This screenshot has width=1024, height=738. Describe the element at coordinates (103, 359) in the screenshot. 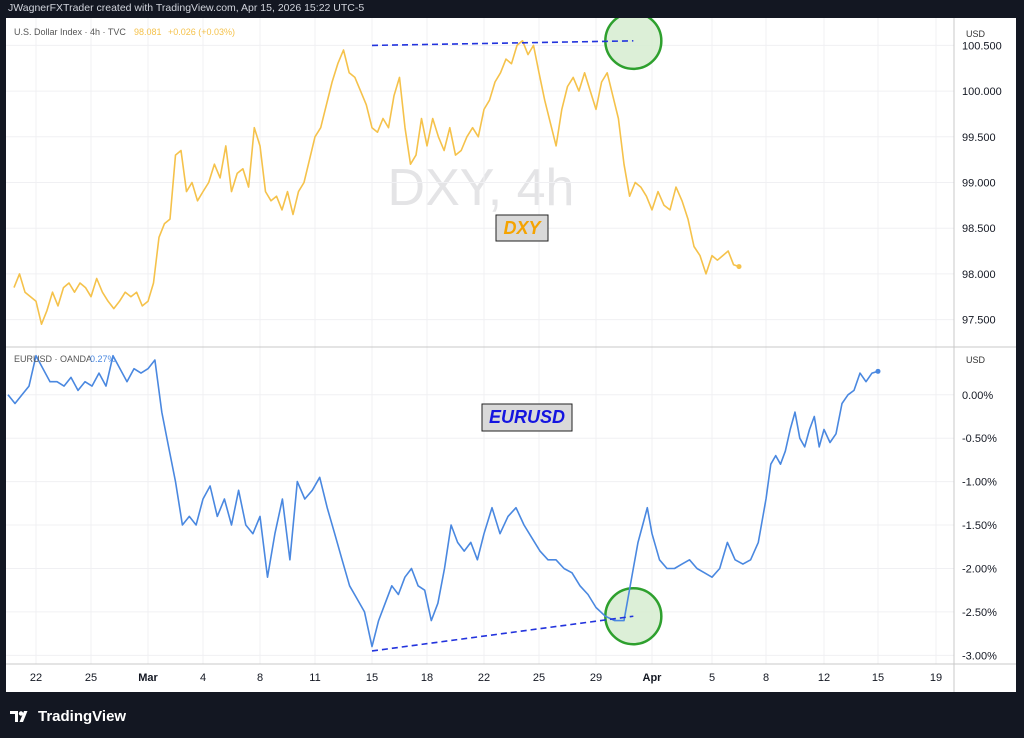

I see `bottom-legend-value: 0.27%` at that location.